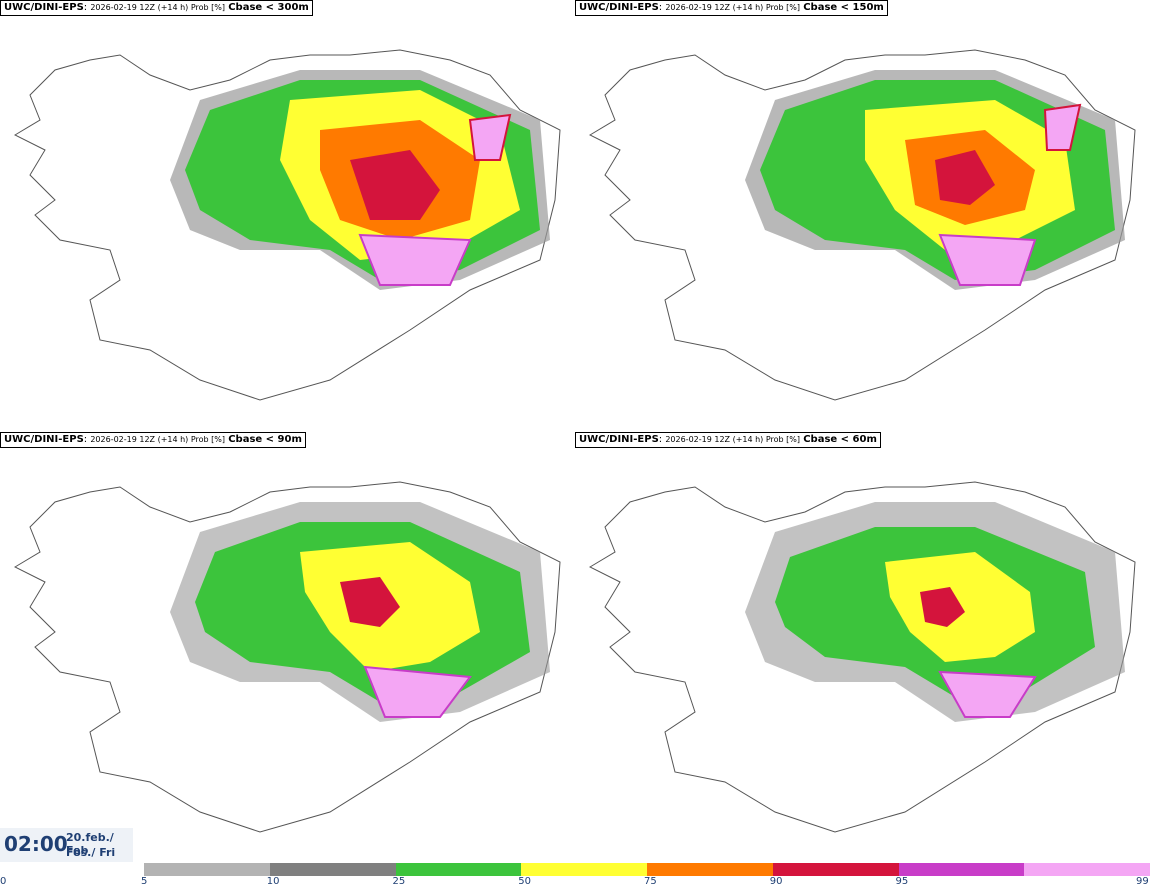 Image resolution: width=1150 pixels, height=891 pixels. What do you see at coordinates (3, 881) in the screenshot?
I see `colorbar-tick-label: 0` at bounding box center [3, 881].